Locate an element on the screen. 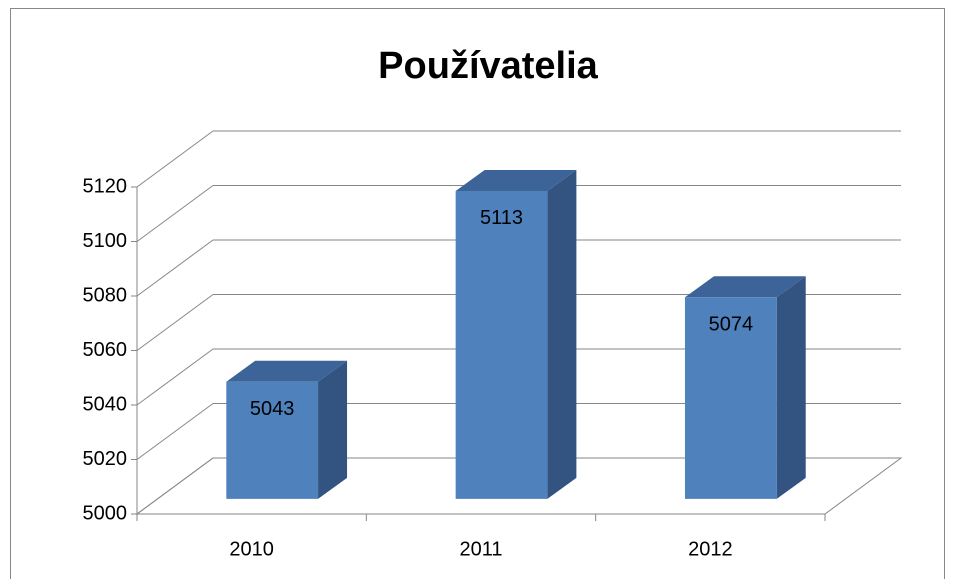 The width and height of the screenshot is (955, 584). data-label: 5113 is located at coordinates (501, 218).